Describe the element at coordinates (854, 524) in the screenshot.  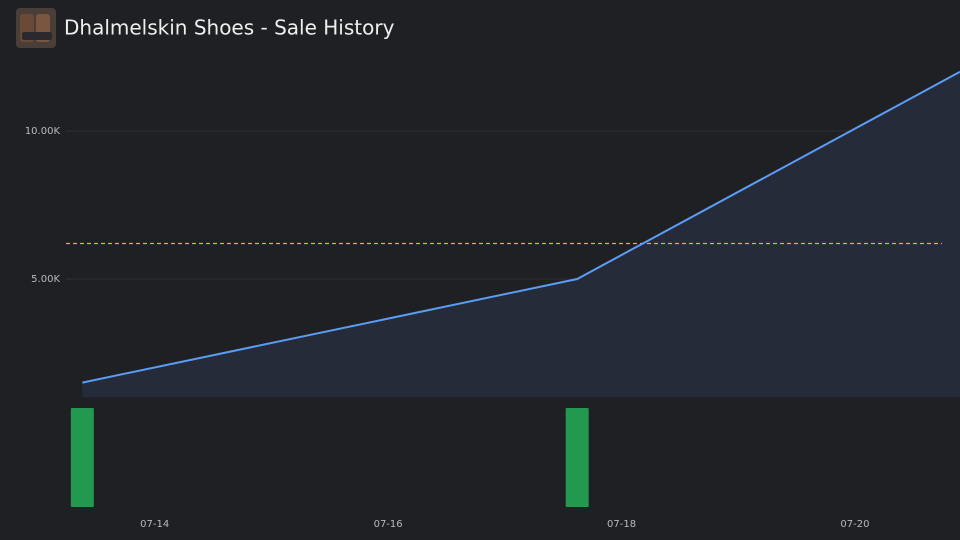
I see `x-tick-label: 07-20` at that location.